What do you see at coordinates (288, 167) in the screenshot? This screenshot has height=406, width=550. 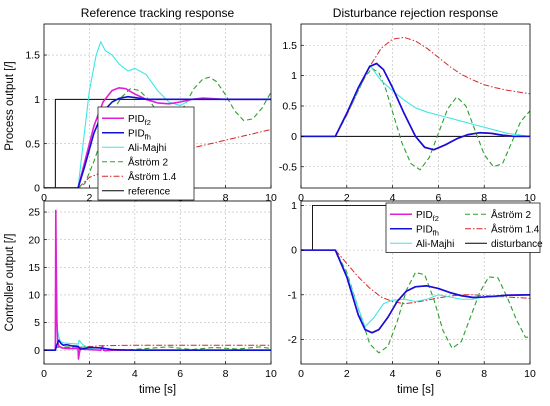 I see `y-tick-label: -0.5` at bounding box center [288, 167].